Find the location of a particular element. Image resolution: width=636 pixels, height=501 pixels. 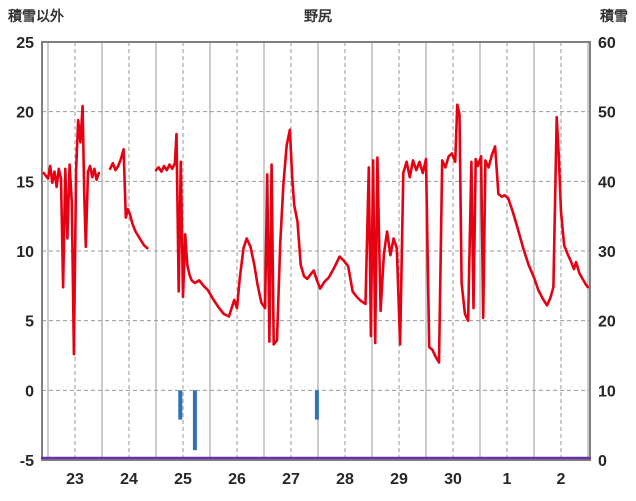

svg-text: 1 is located at coordinates (507, 479).